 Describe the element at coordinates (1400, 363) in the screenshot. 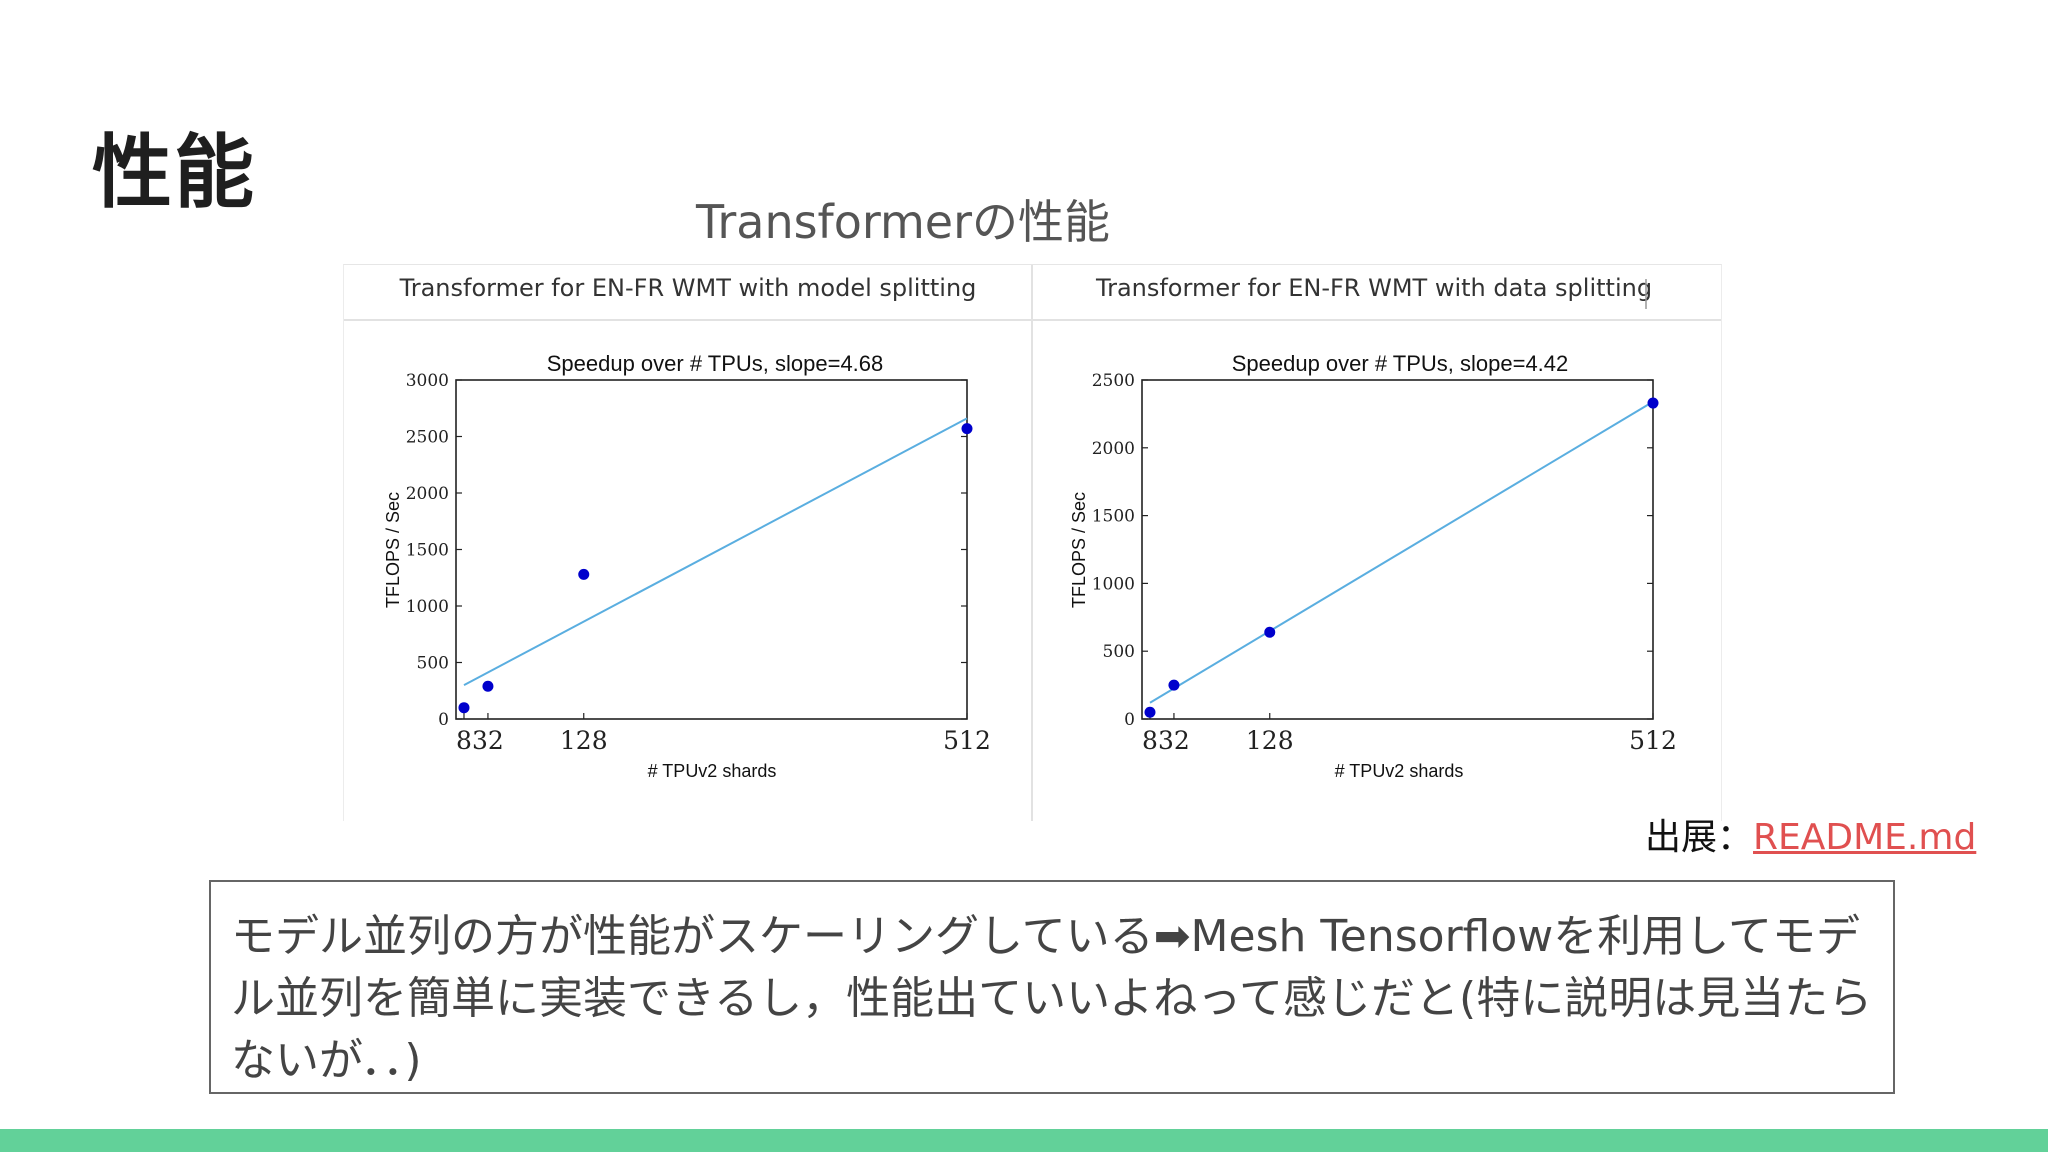

I see `chart-title: Speedup over # TPUs, slope=4.42` at that location.